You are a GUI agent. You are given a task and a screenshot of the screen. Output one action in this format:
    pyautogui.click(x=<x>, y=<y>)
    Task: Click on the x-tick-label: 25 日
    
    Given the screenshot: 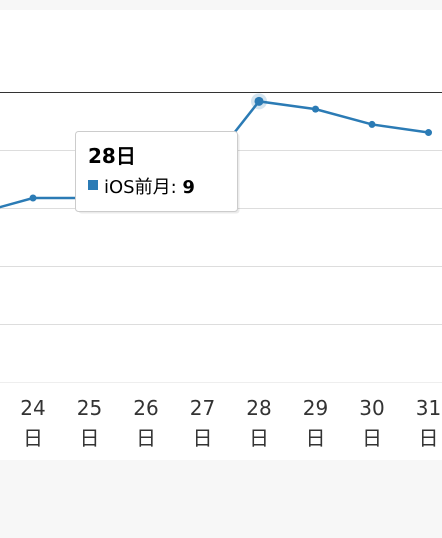 What is the action you would take?
    pyautogui.click(x=89, y=423)
    